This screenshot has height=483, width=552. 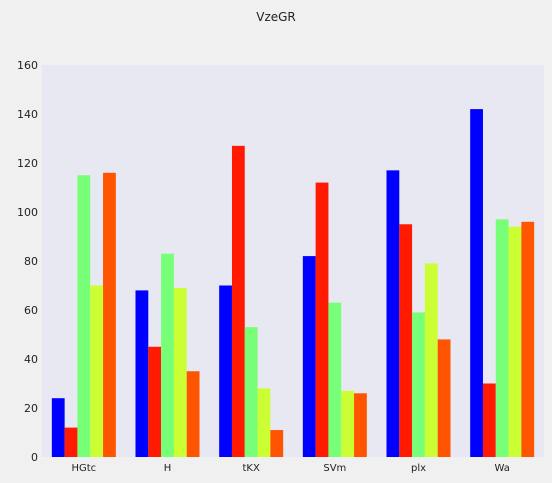 What do you see at coordinates (31, 359) in the screenshot?
I see `y-tick-label: 40` at bounding box center [31, 359].